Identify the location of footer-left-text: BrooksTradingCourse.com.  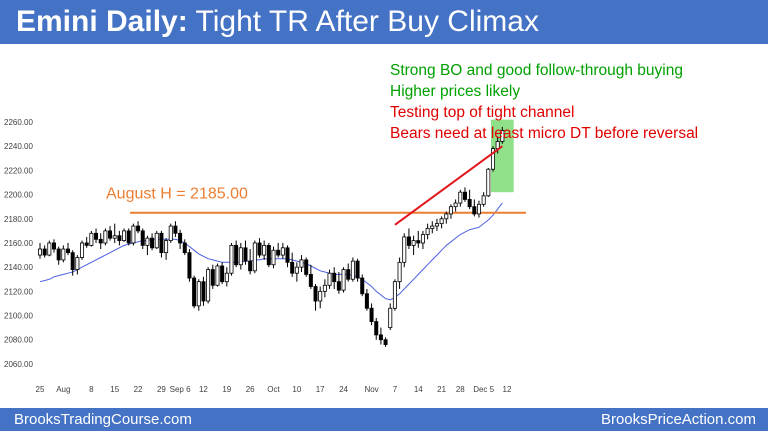
(103, 419).